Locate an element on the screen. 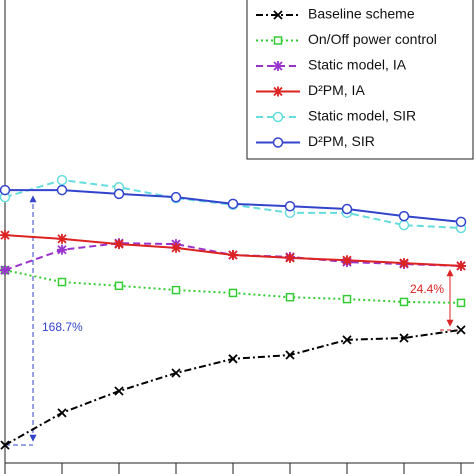  annotation: 24.4% is located at coordinates (427, 289).